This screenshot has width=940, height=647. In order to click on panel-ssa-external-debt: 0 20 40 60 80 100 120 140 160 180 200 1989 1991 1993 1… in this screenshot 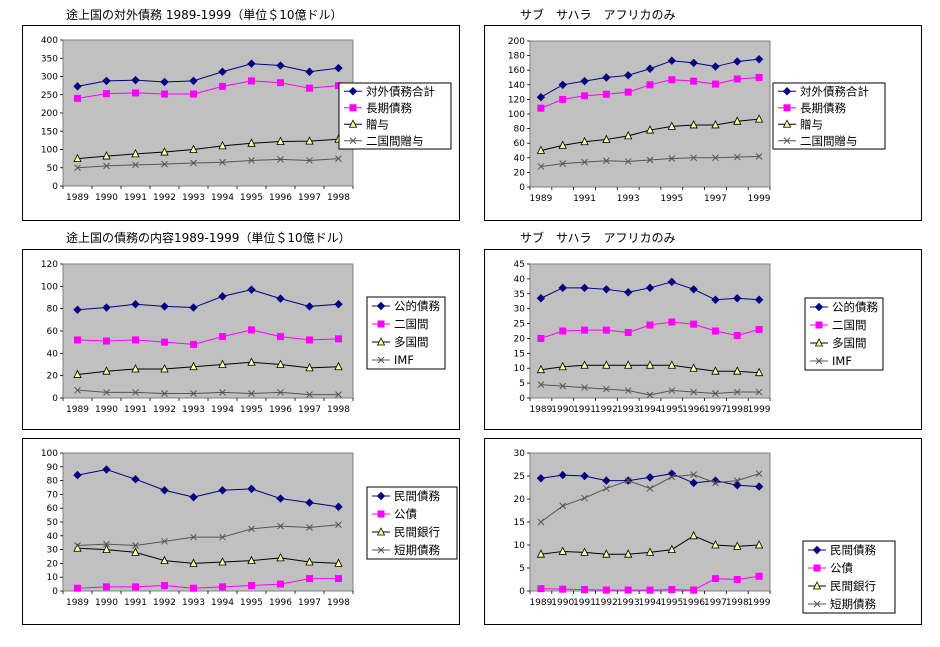, I will do `click(703, 123)`.